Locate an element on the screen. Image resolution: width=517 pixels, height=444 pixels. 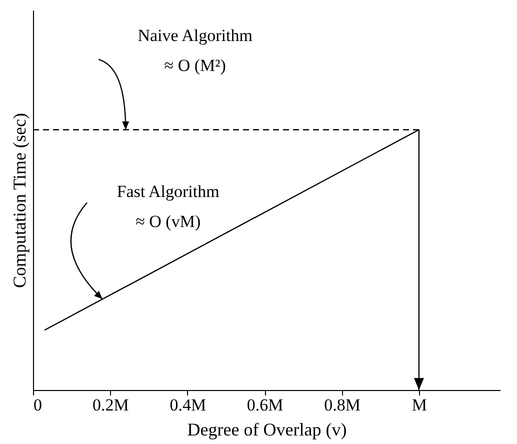
x-tick-label: 0.8M is located at coordinates (342, 405).